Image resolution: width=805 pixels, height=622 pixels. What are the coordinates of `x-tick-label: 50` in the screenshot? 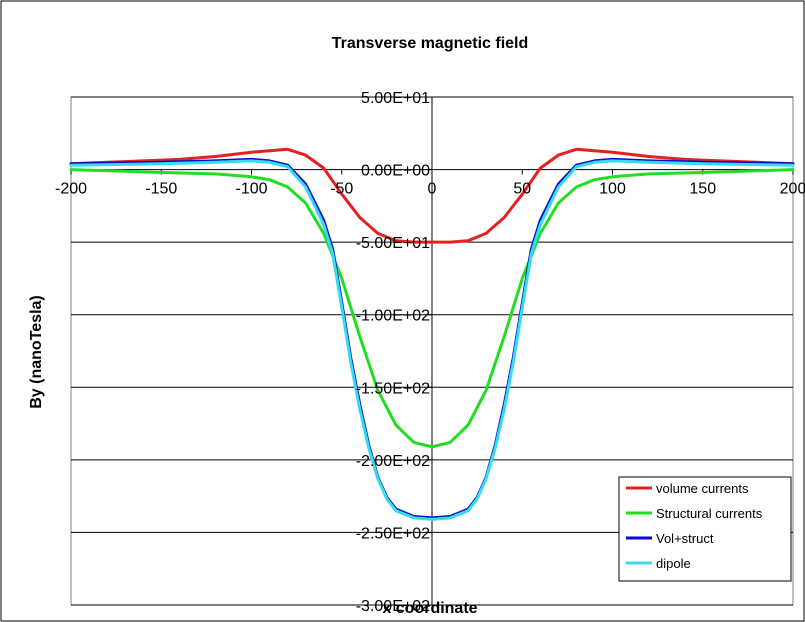 It's located at (522, 189).